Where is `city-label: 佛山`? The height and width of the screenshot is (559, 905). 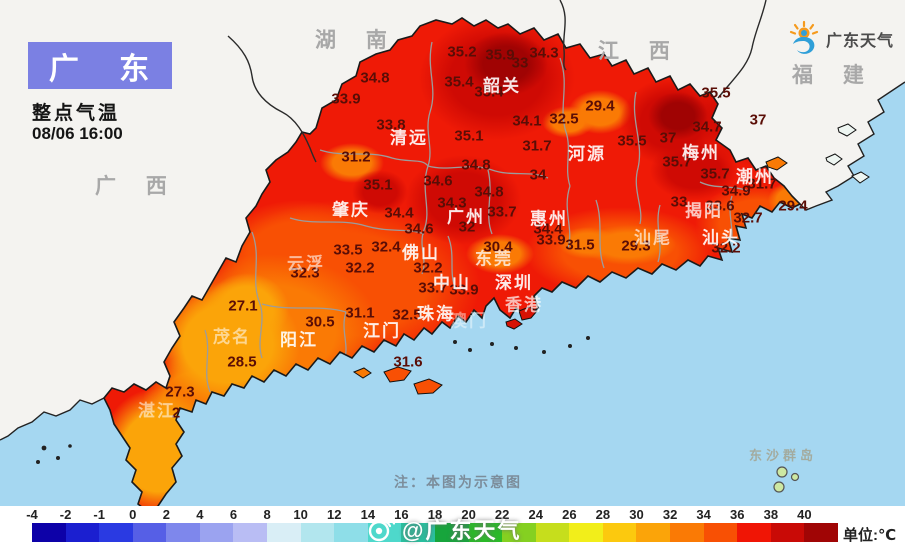 city-label: 佛山 is located at coordinates (421, 253).